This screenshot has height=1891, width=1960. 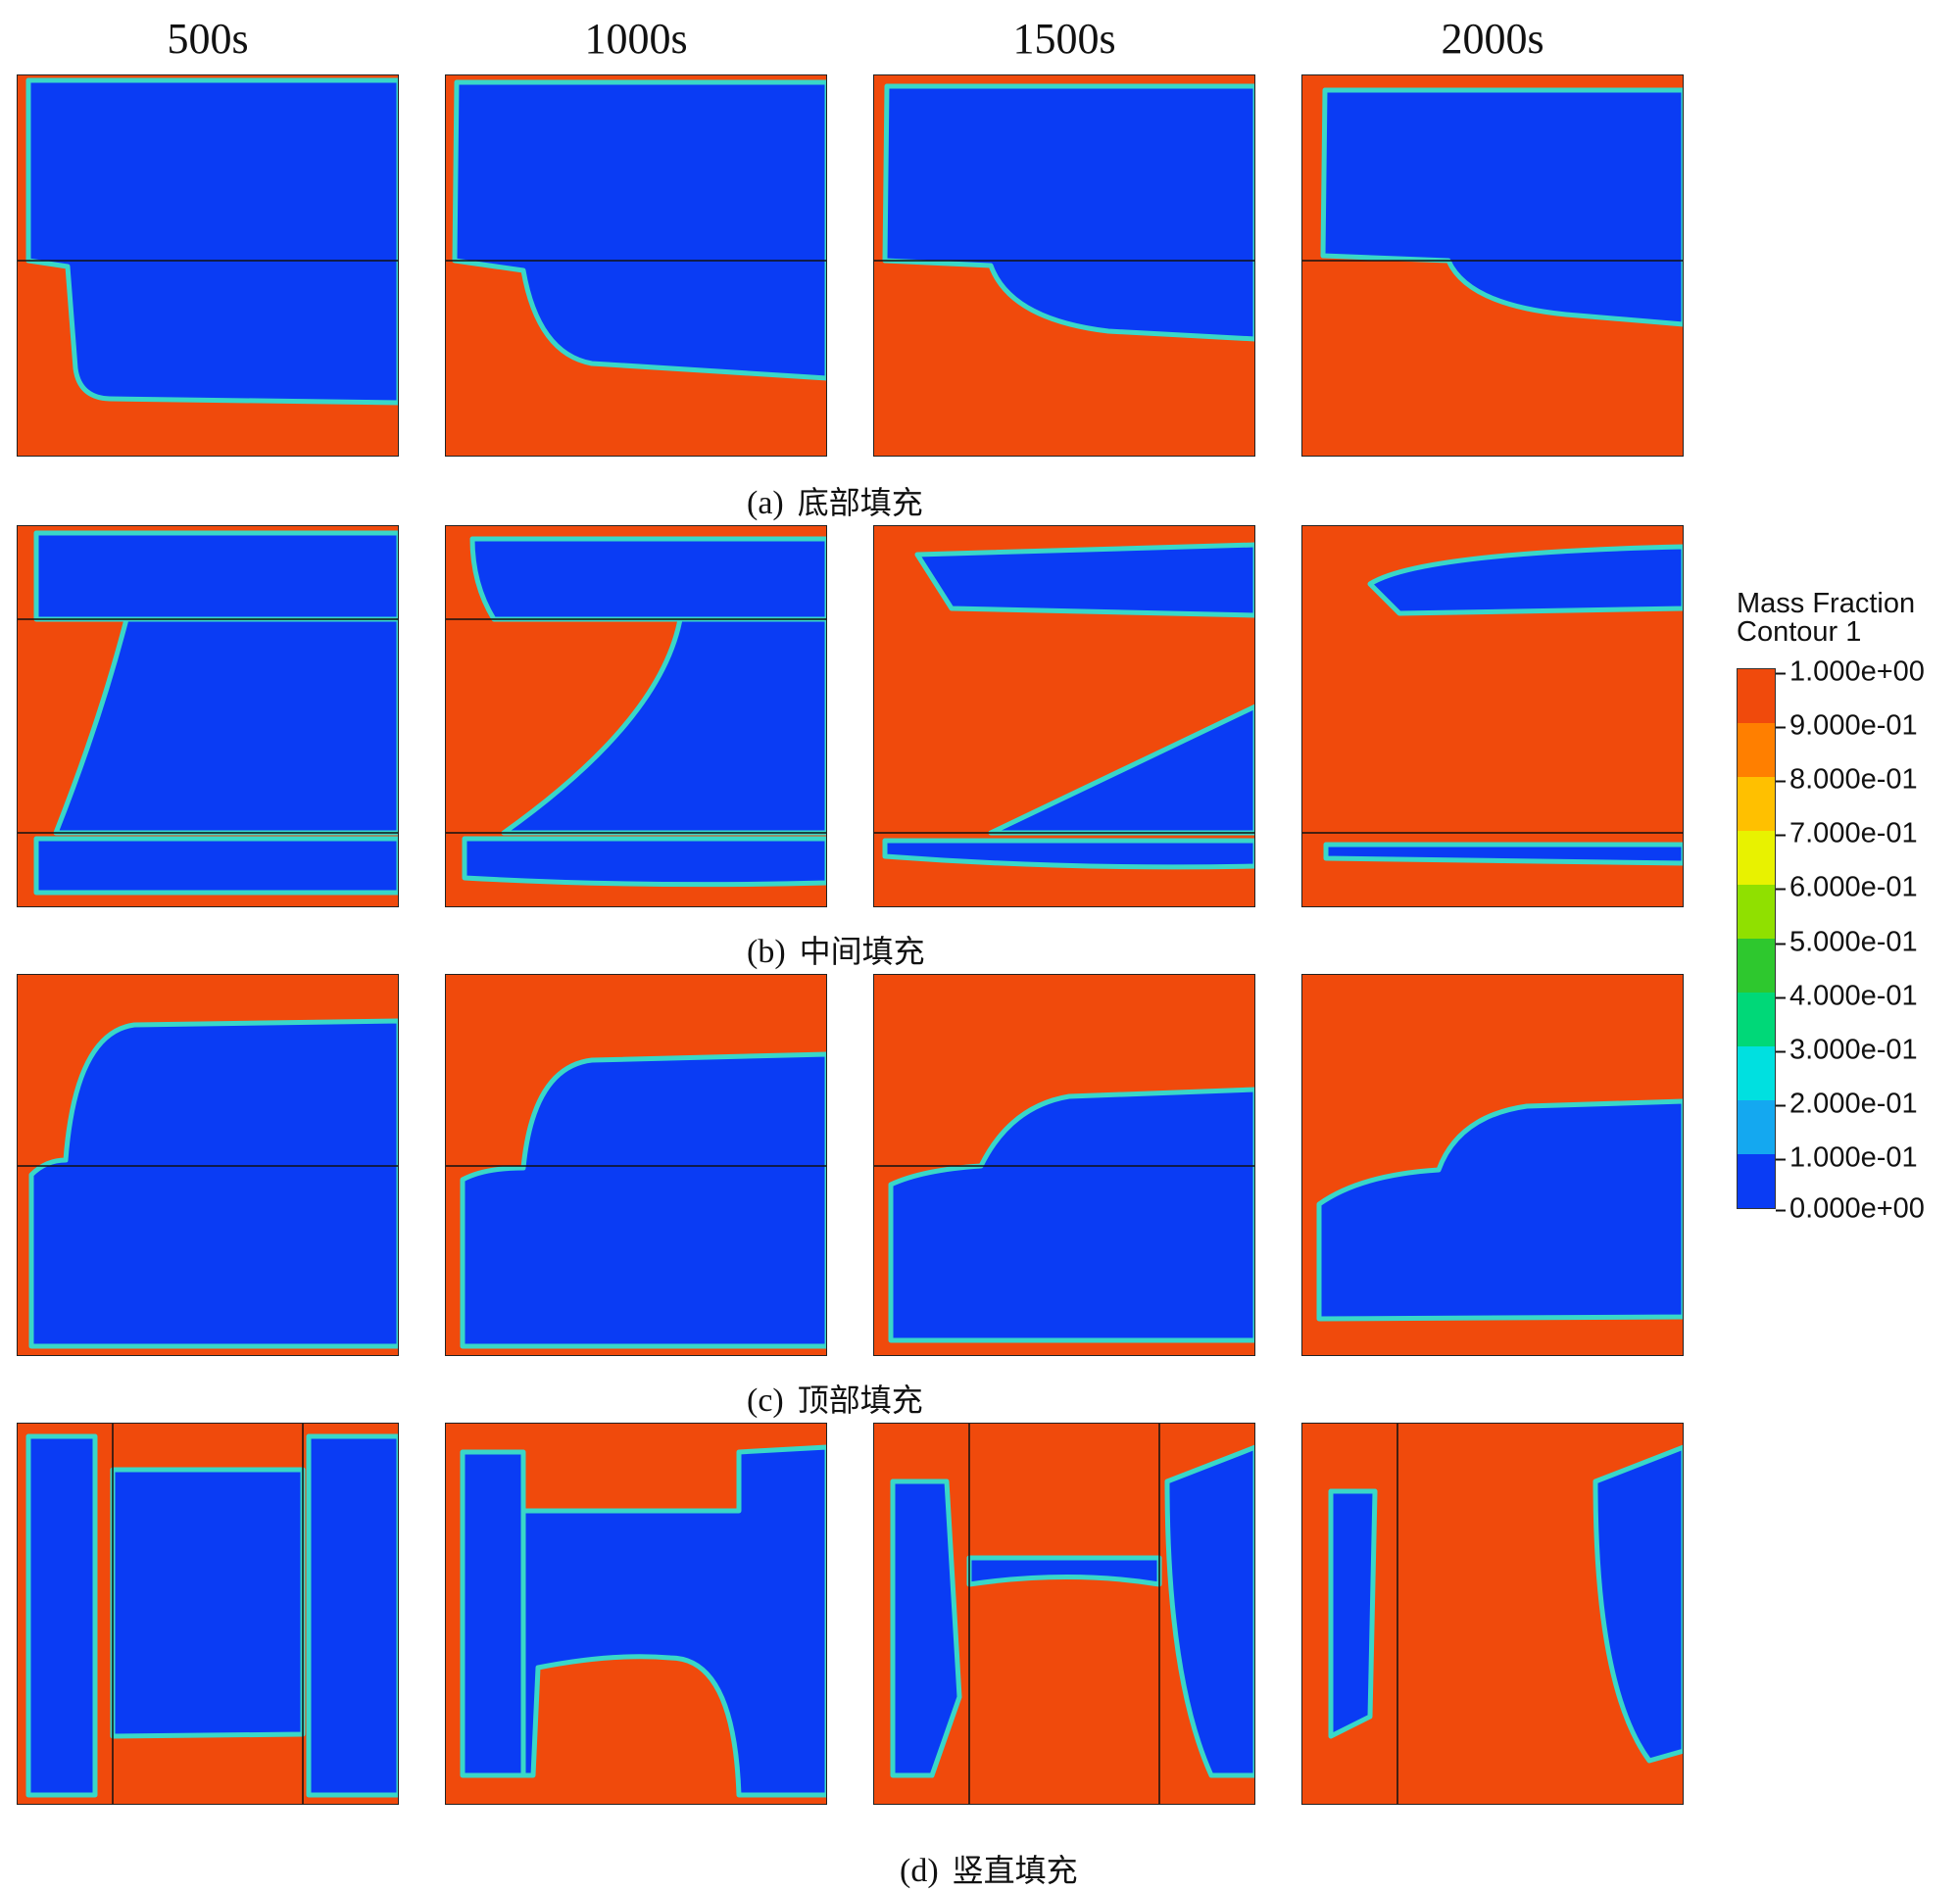 I want to click on legend-tick: 8.000e-01, so click(x=1847, y=779).